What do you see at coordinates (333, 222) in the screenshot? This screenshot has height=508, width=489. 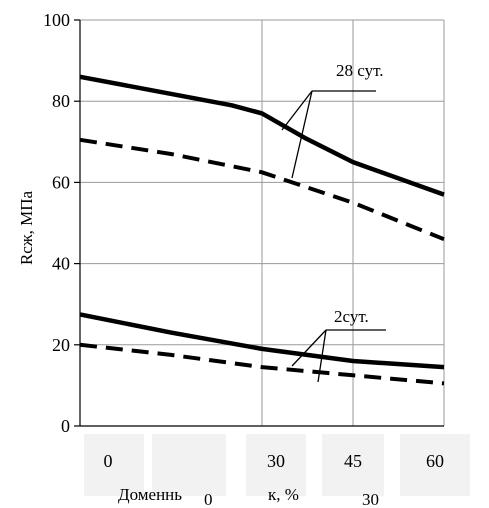 I see `annotations: 28 сут. 2сут.` at bounding box center [333, 222].